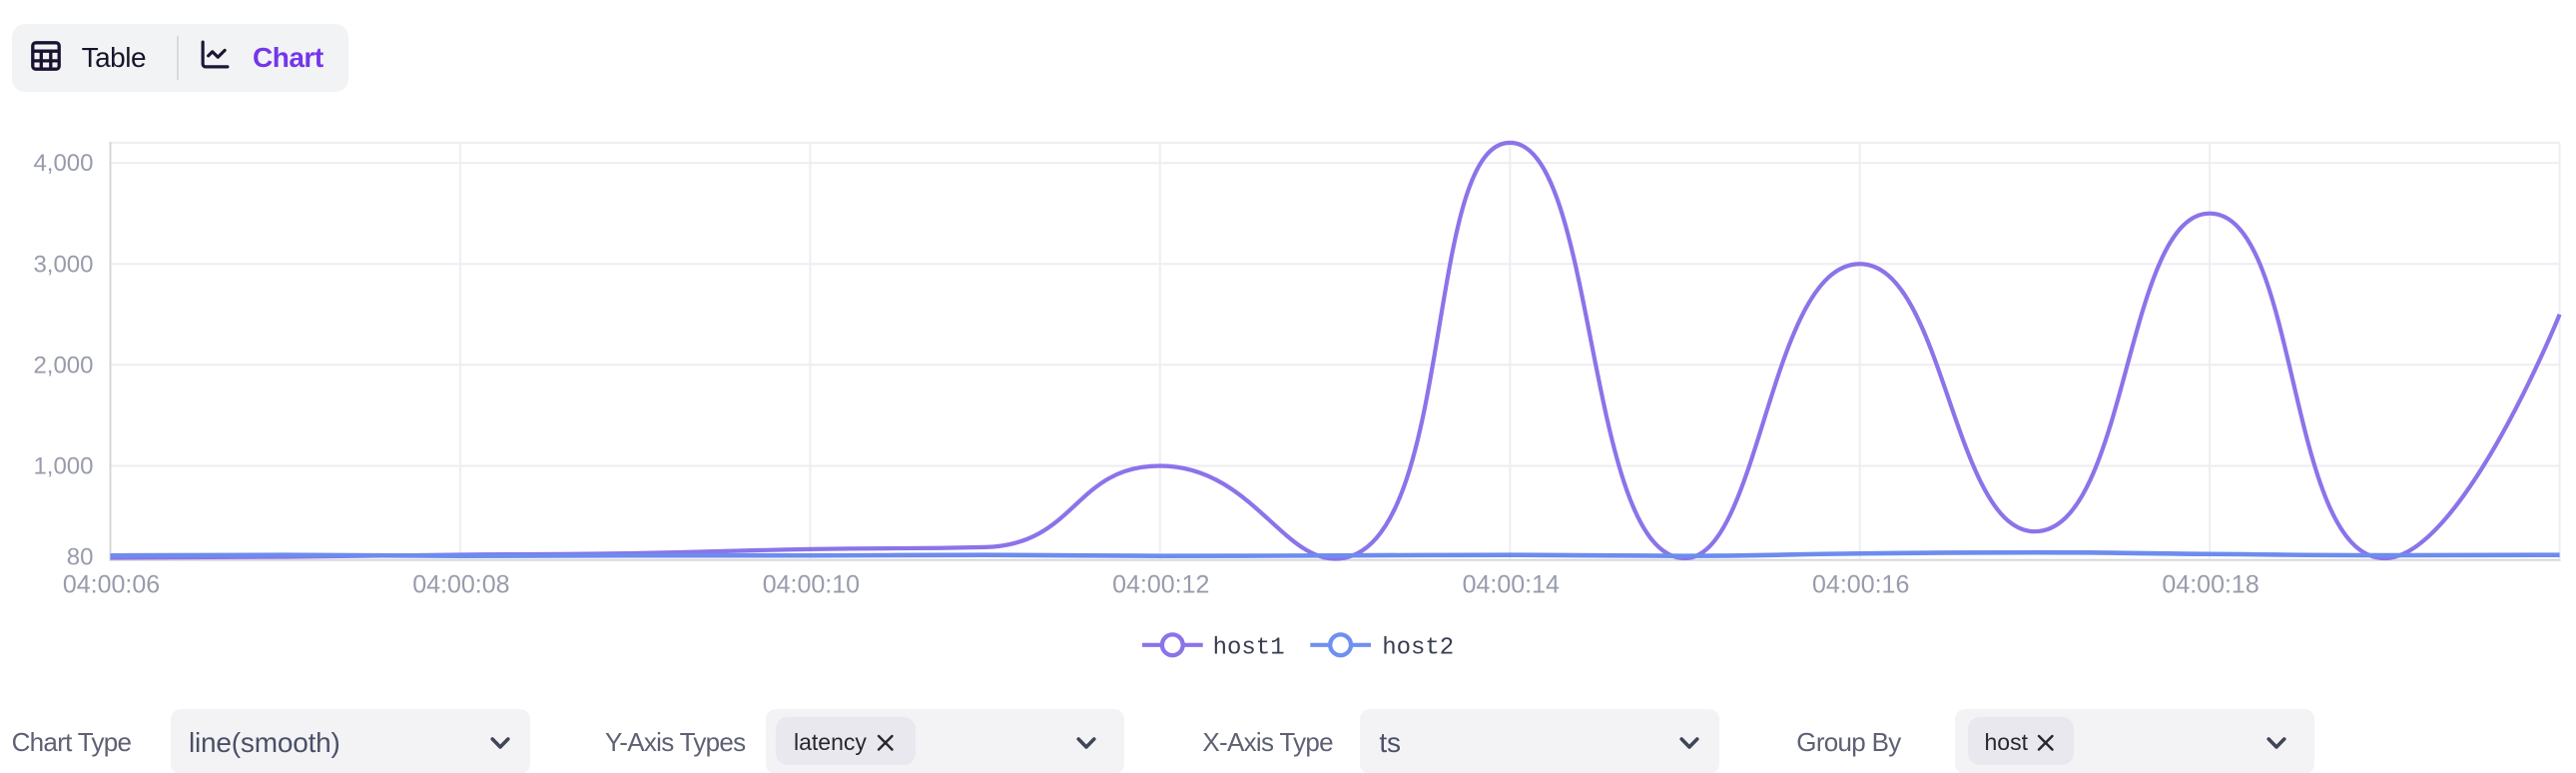 Image resolution: width=2576 pixels, height=773 pixels. Describe the element at coordinates (63, 264) in the screenshot. I see `svg-text: 3,000` at that location.